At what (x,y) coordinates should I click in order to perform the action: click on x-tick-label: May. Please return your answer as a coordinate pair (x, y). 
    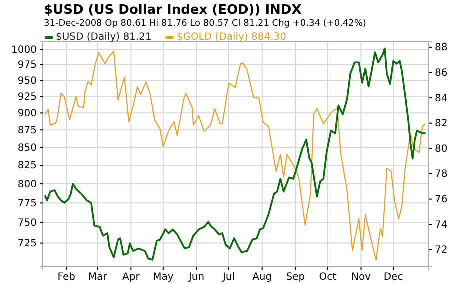
    Looking at the image, I should click on (163, 278).